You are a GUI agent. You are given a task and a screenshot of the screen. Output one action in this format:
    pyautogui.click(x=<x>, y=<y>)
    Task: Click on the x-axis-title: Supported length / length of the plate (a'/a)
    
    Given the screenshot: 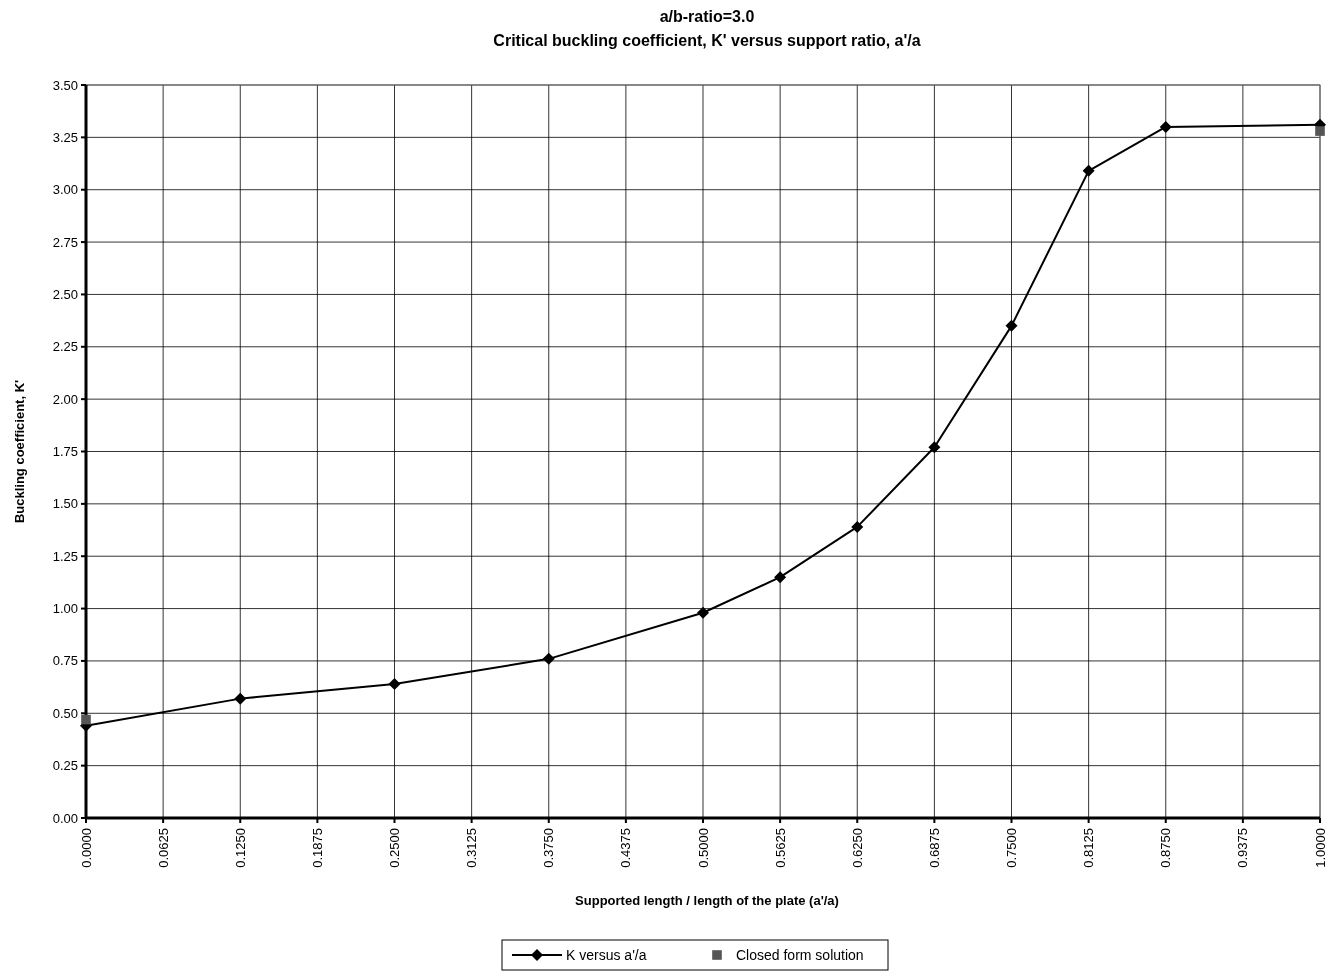 What is the action you would take?
    pyautogui.click(x=707, y=900)
    